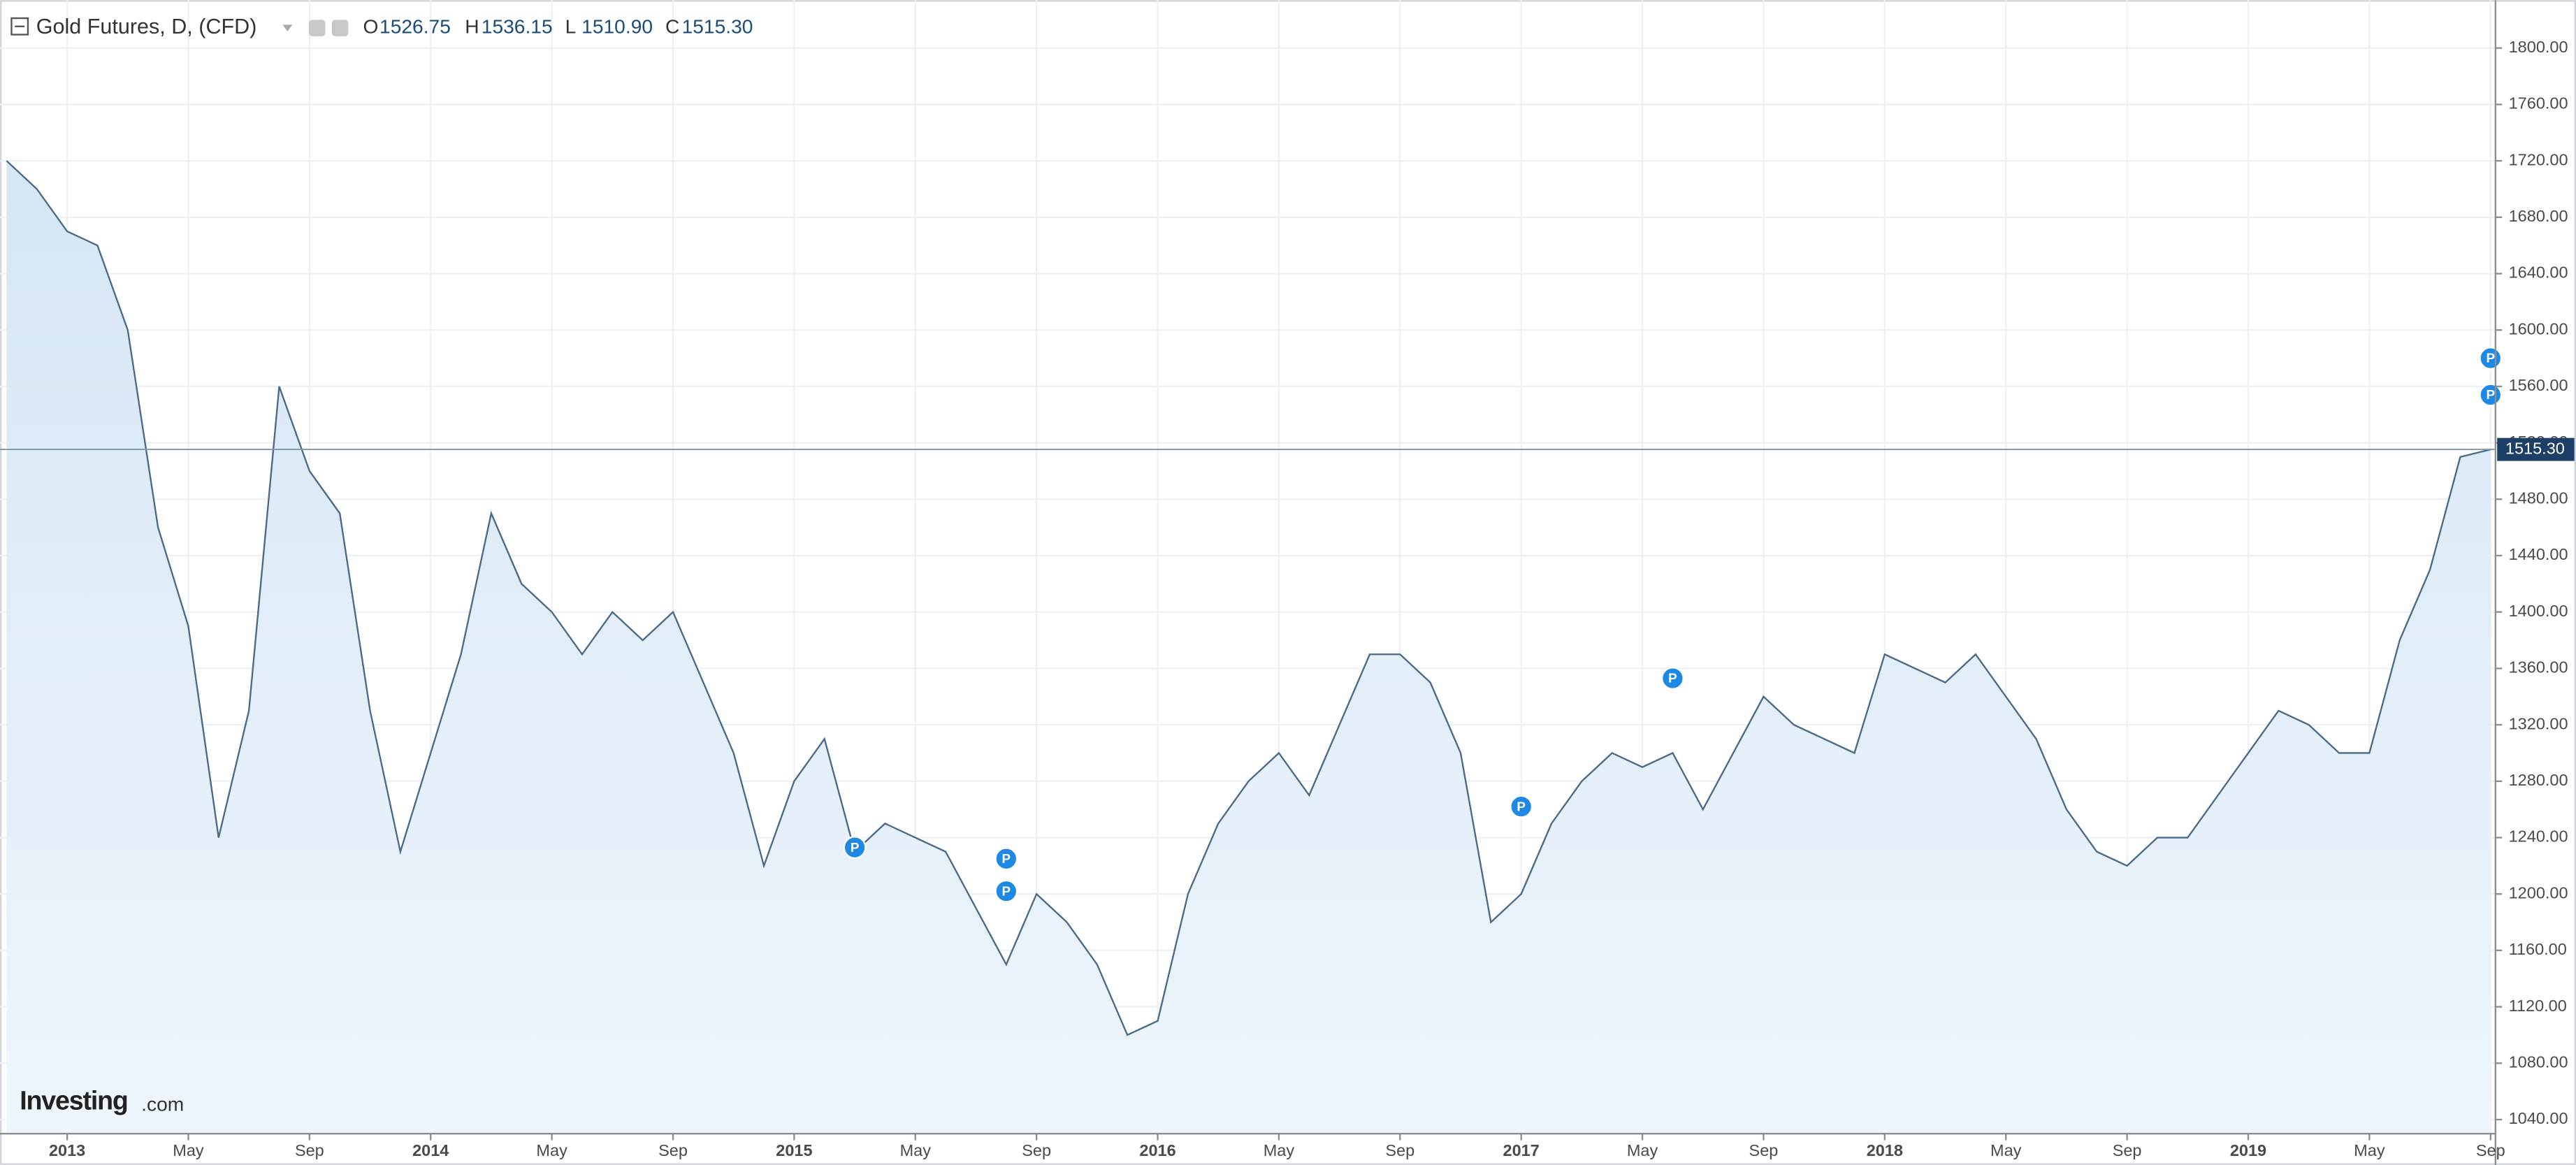 This screenshot has width=2576, height=1165. I want to click on y-tick-label: 1360.00, so click(2538, 667).